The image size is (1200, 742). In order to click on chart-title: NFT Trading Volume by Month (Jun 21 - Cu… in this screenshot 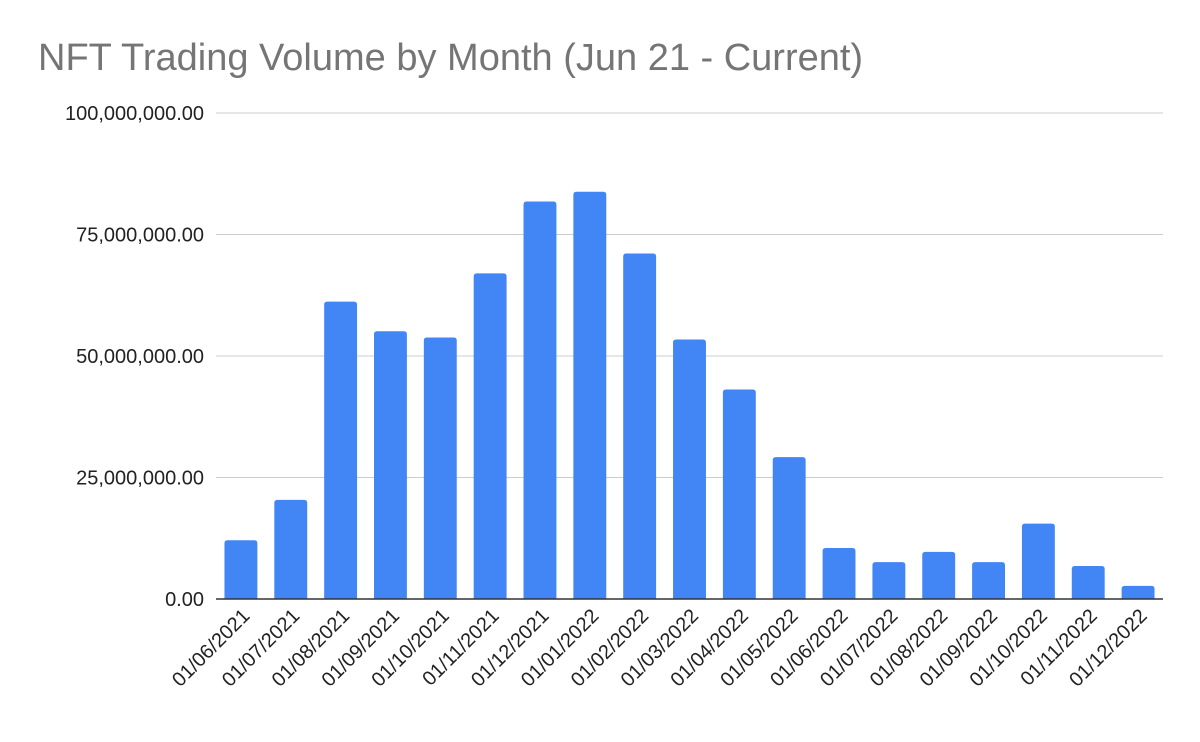, I will do `click(450, 58)`.